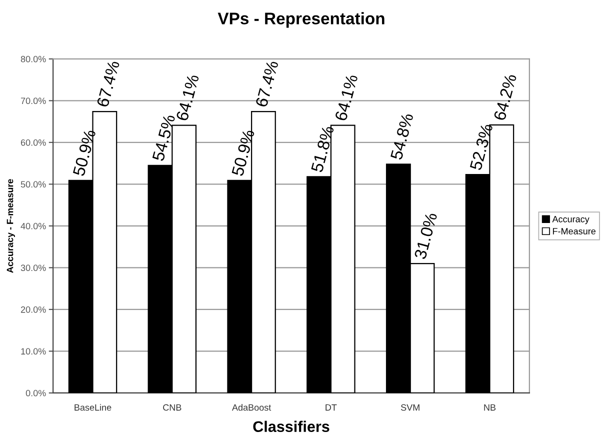  Describe the element at coordinates (505, 97) in the screenshot. I see `data-label: 64.2%` at that location.